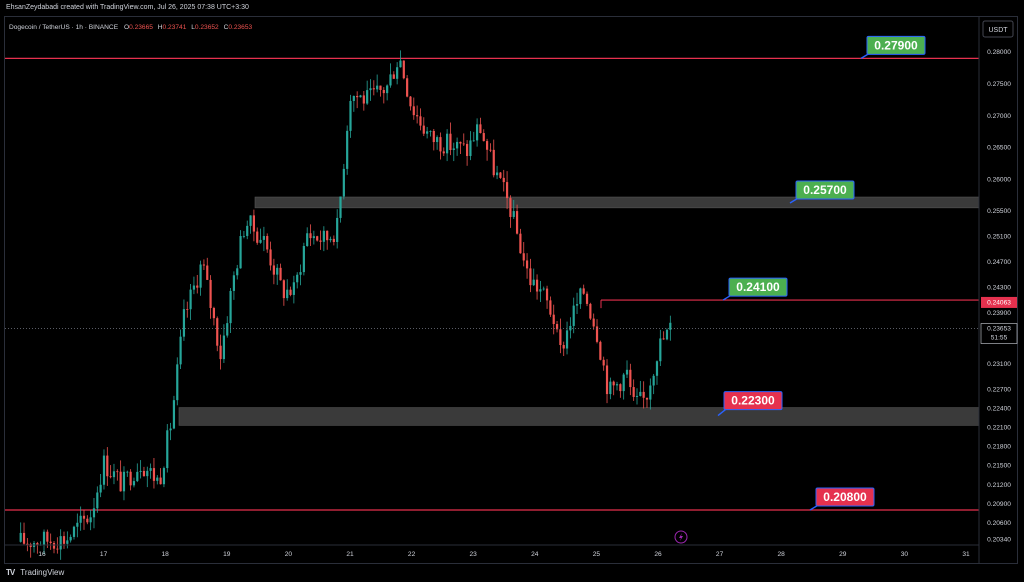 Image resolution: width=1024 pixels, height=582 pixels. Describe the element at coordinates (999, 428) in the screenshot. I see `y-tick-label: 0.22100` at that location.